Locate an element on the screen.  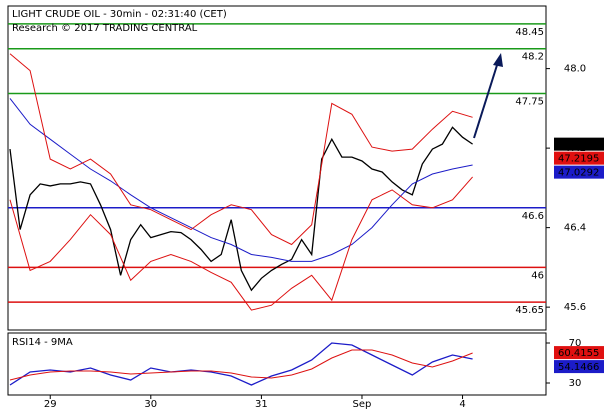
y-tick-label: 30 is located at coordinates (575, 383).